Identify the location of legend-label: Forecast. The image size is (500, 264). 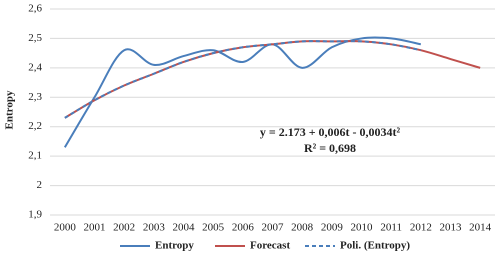
(270, 246).